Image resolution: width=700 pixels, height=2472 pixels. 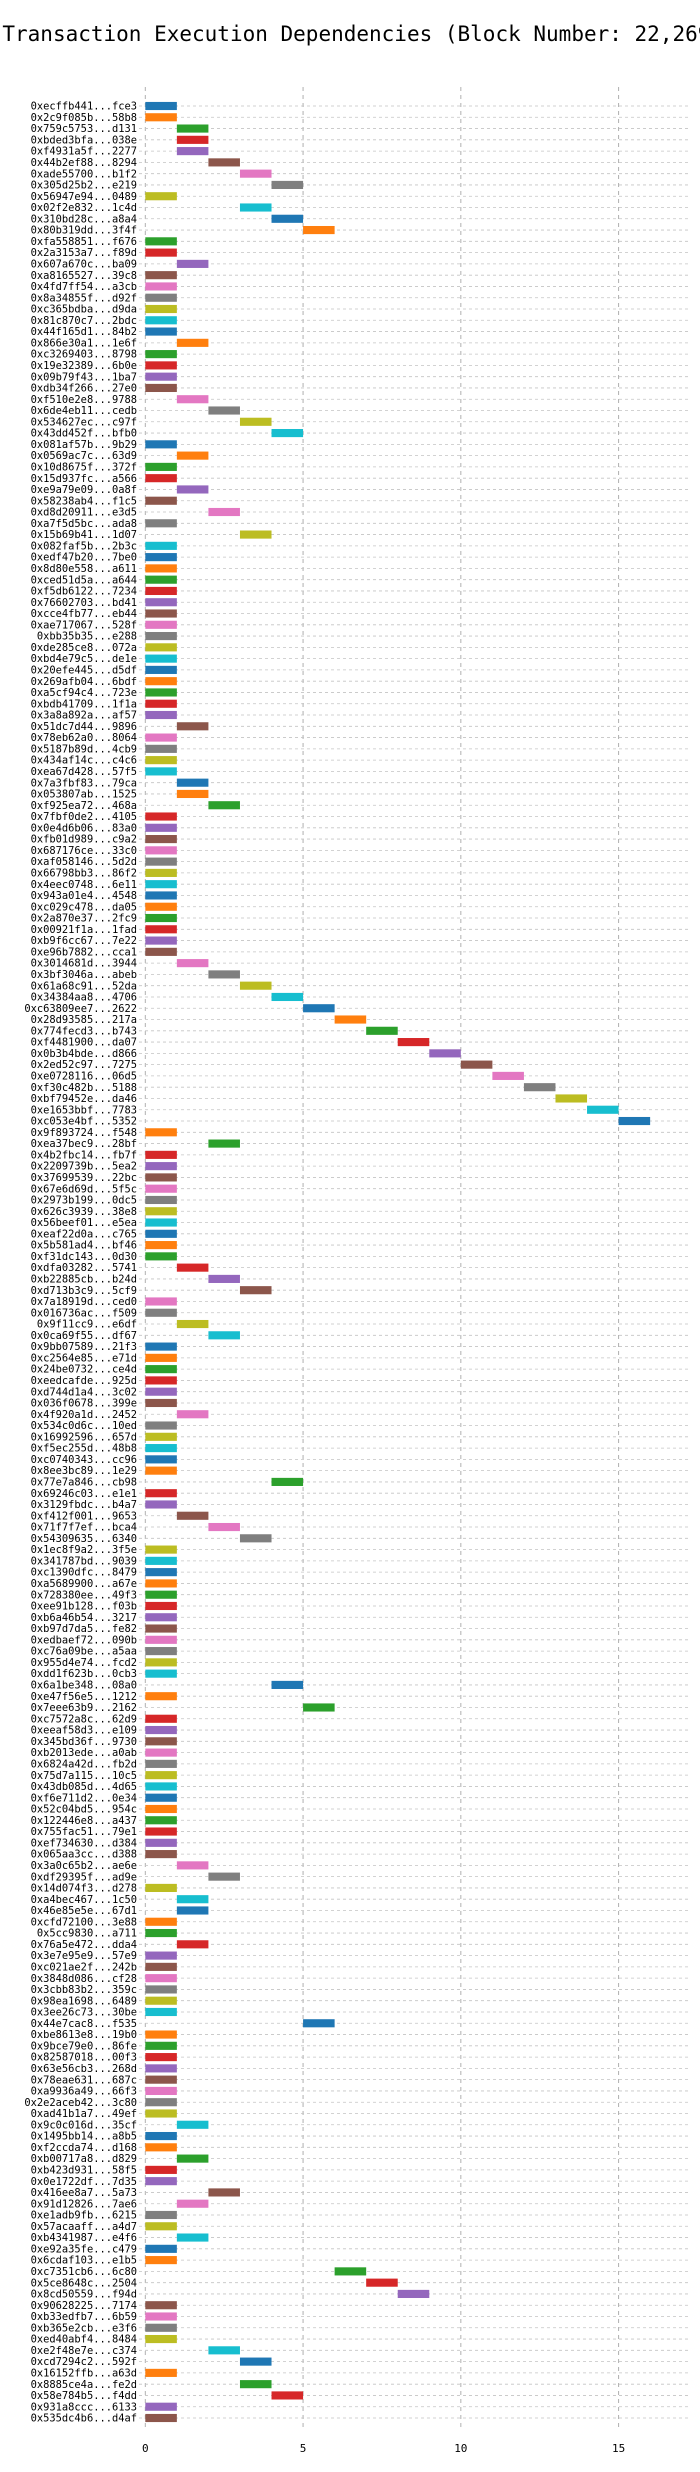 I want to click on y-tick-label: 0x943a01e4...4548, so click(x=84, y=896).